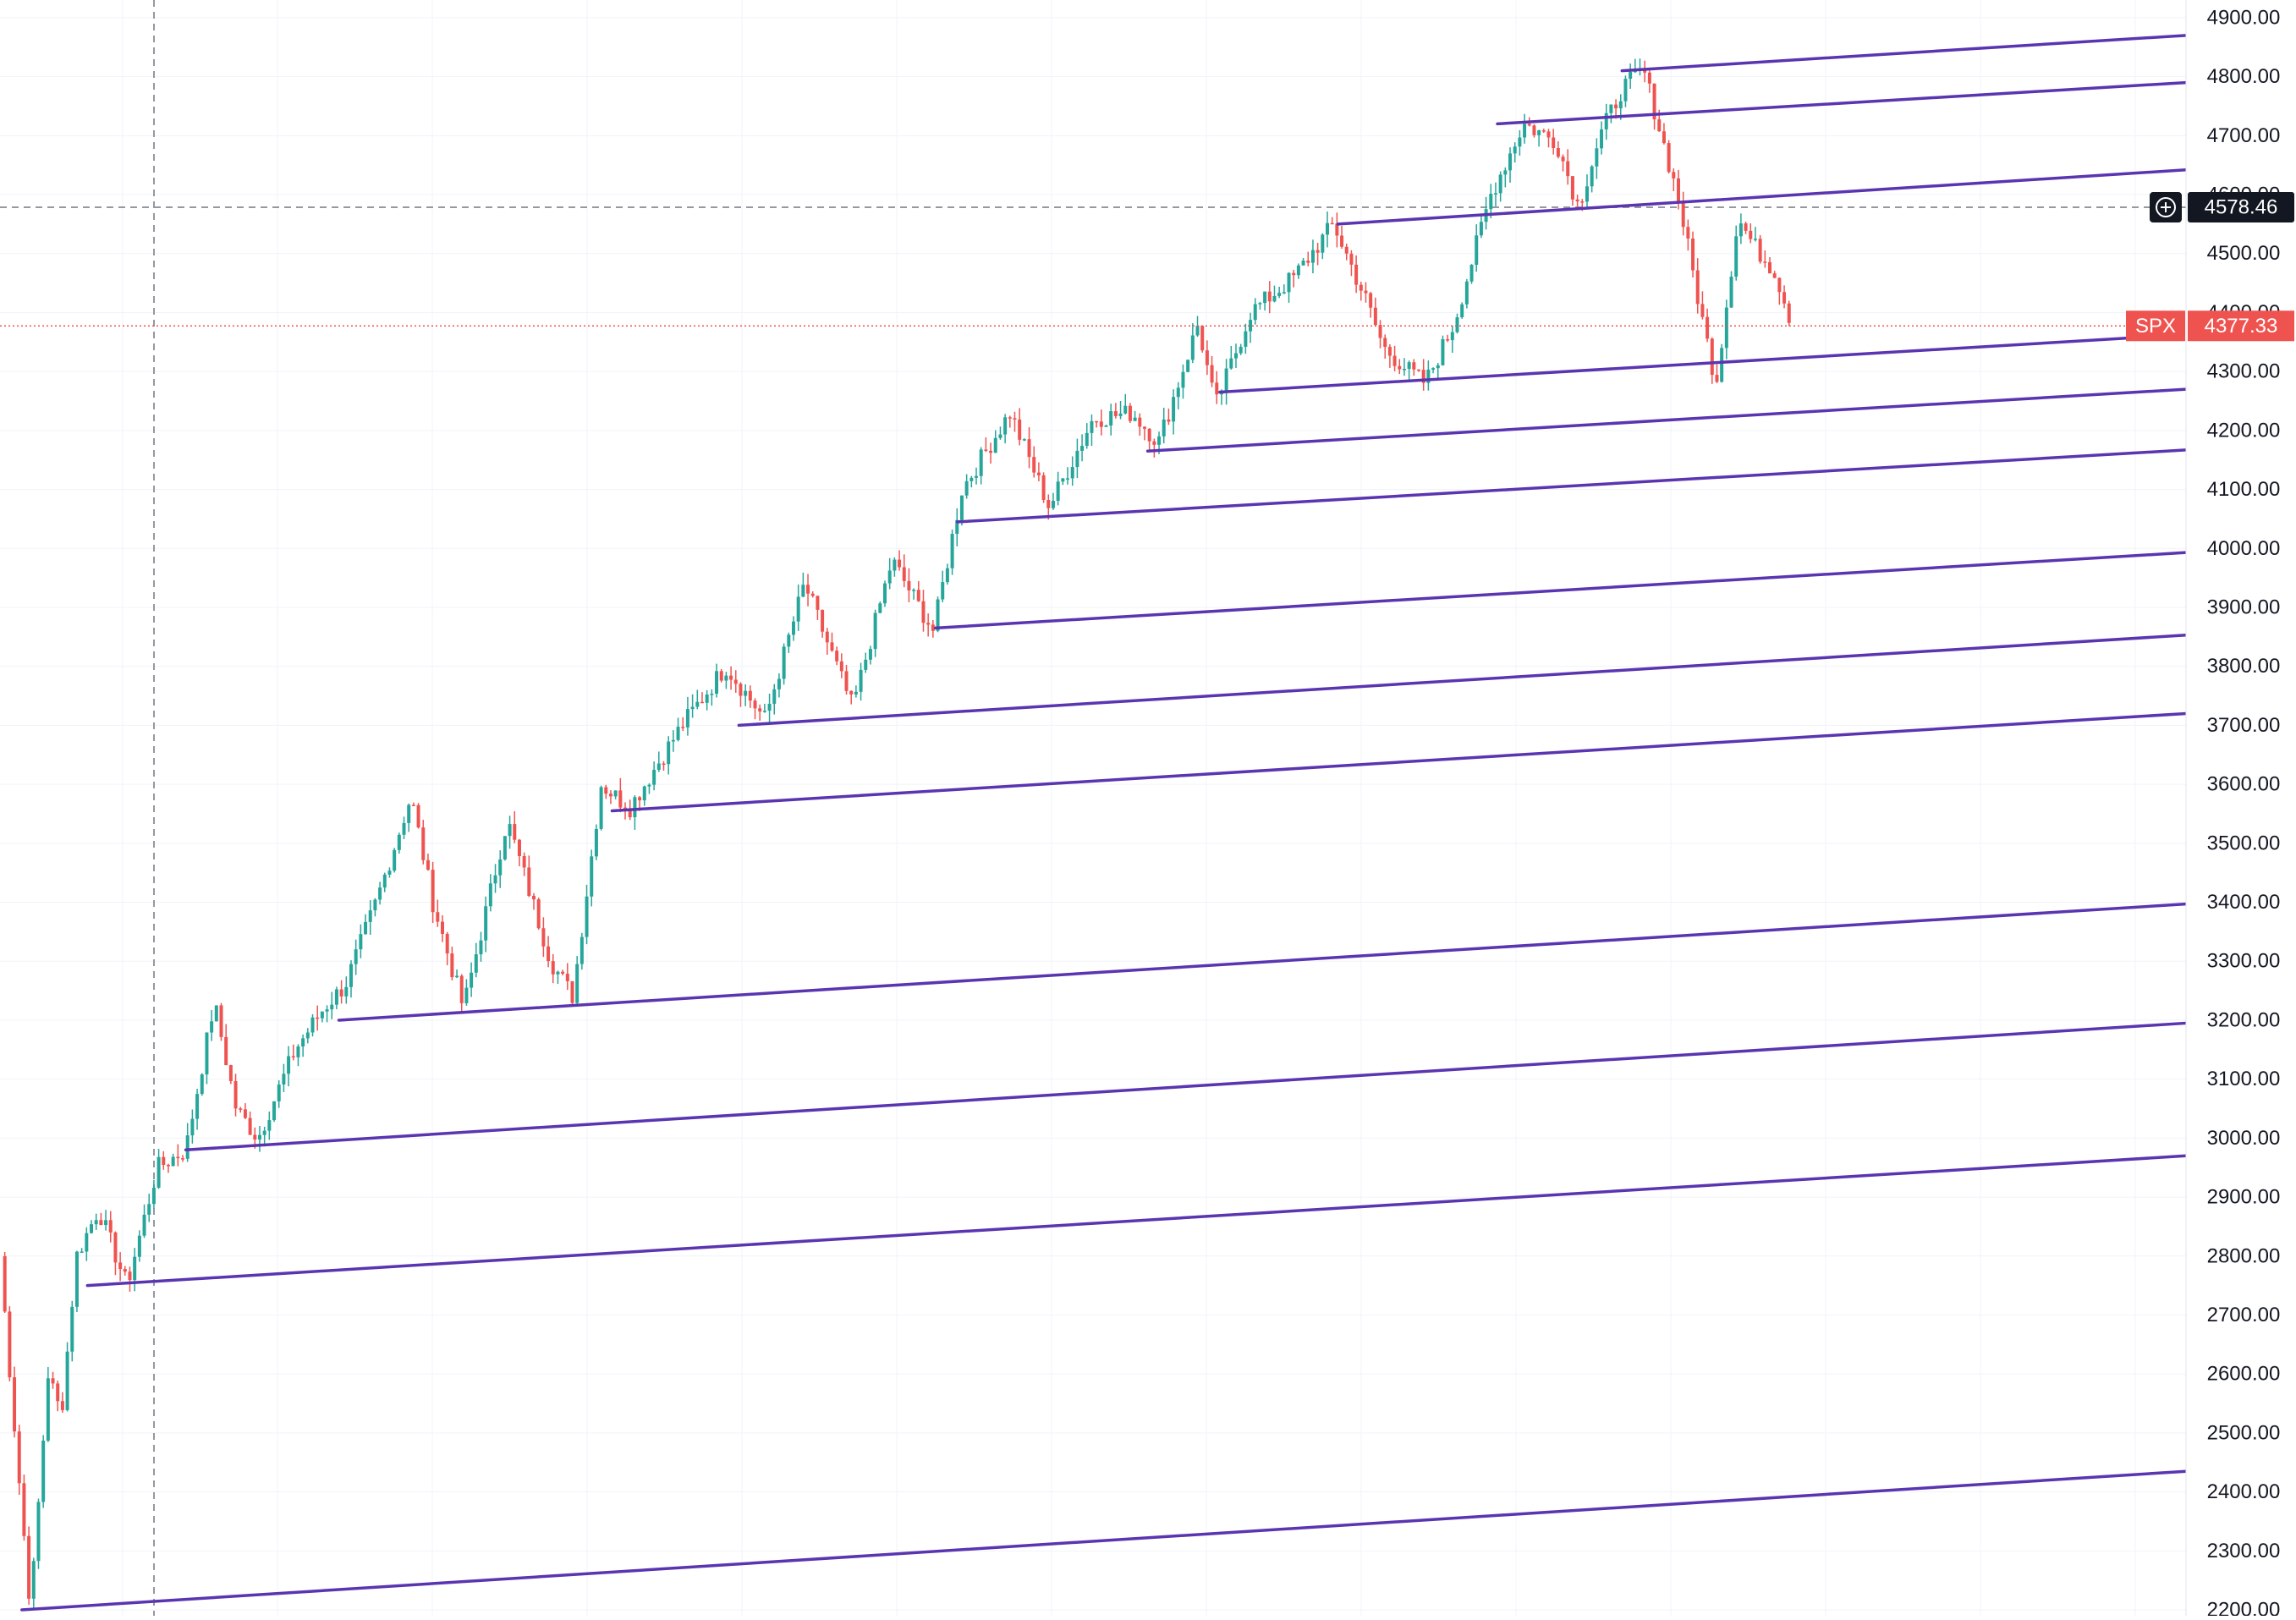 The image size is (2296, 1620). What do you see at coordinates (2155, 326) in the screenshot?
I see `symbol-label-bg` at bounding box center [2155, 326].